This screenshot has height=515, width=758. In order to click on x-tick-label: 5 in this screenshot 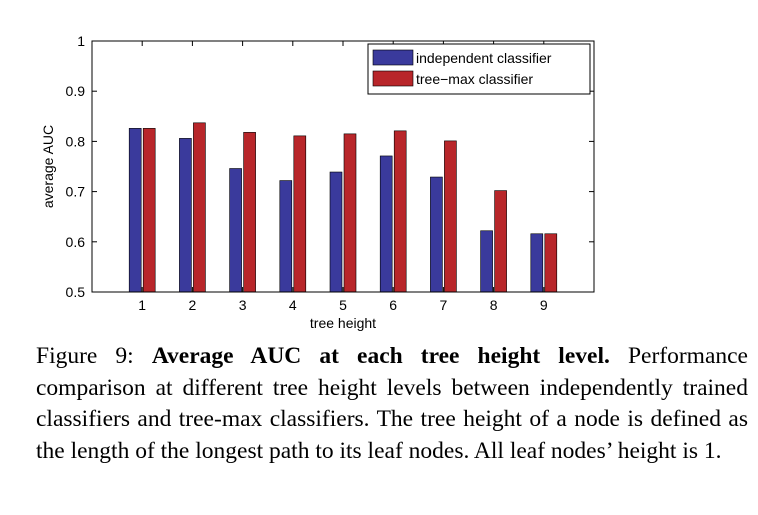, I will do `click(343, 305)`.